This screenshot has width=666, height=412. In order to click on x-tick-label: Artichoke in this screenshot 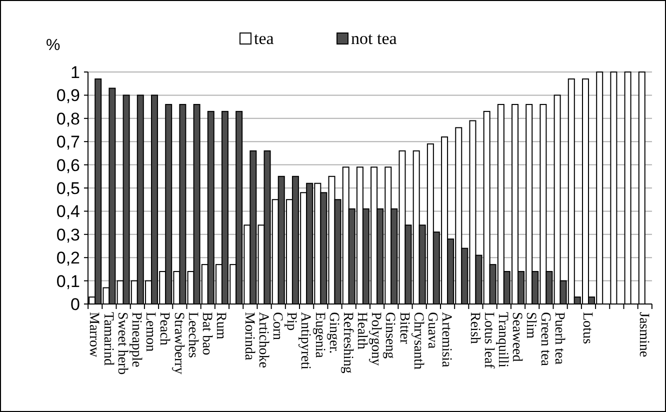, I will do `click(262, 340)`.